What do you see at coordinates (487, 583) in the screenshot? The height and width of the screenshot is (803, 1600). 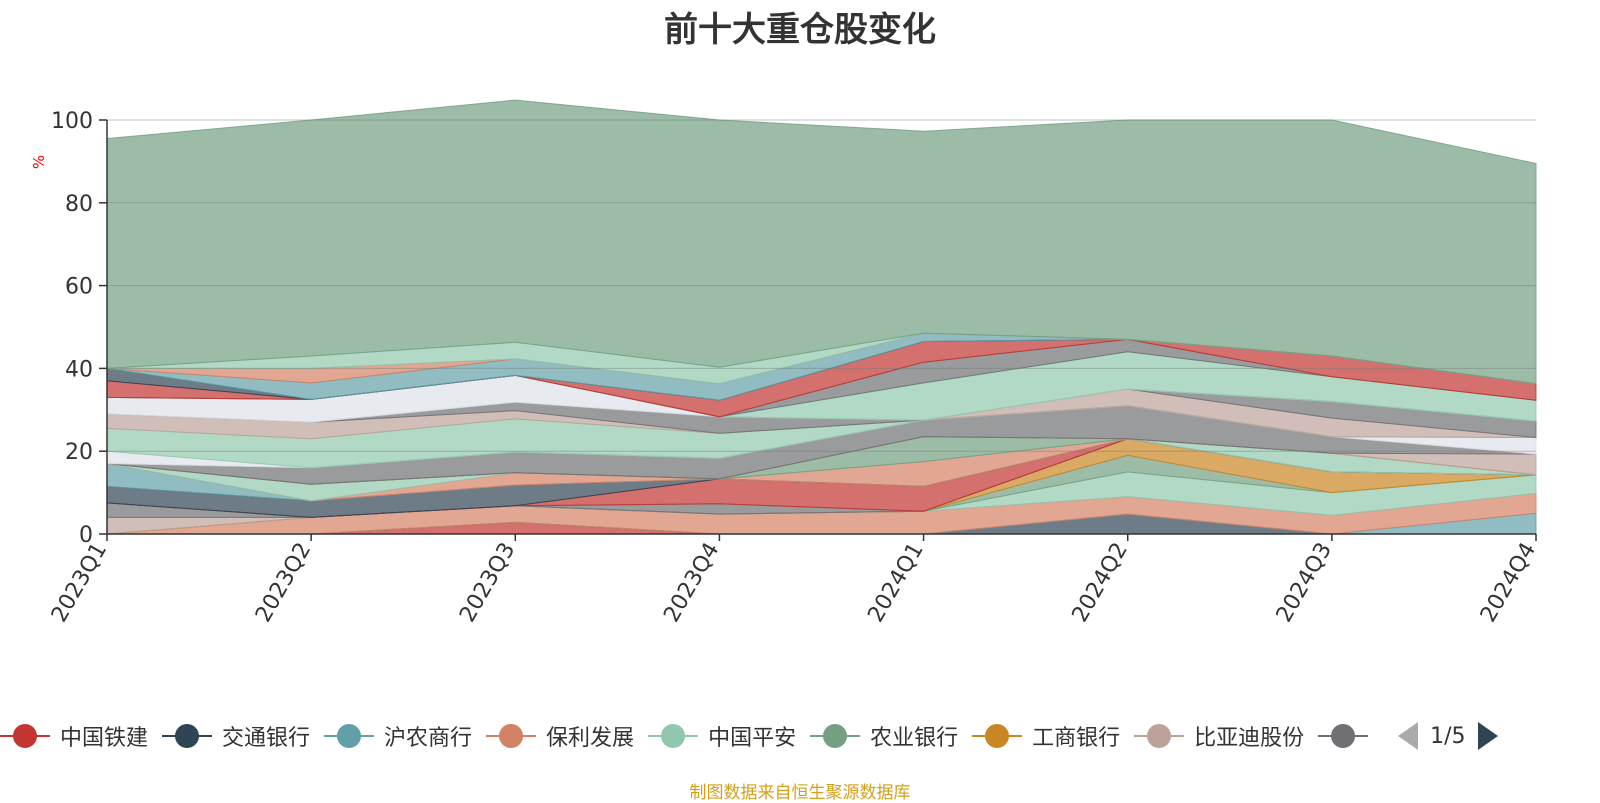 I see `x-tick-label: 2023Q3` at bounding box center [487, 583].